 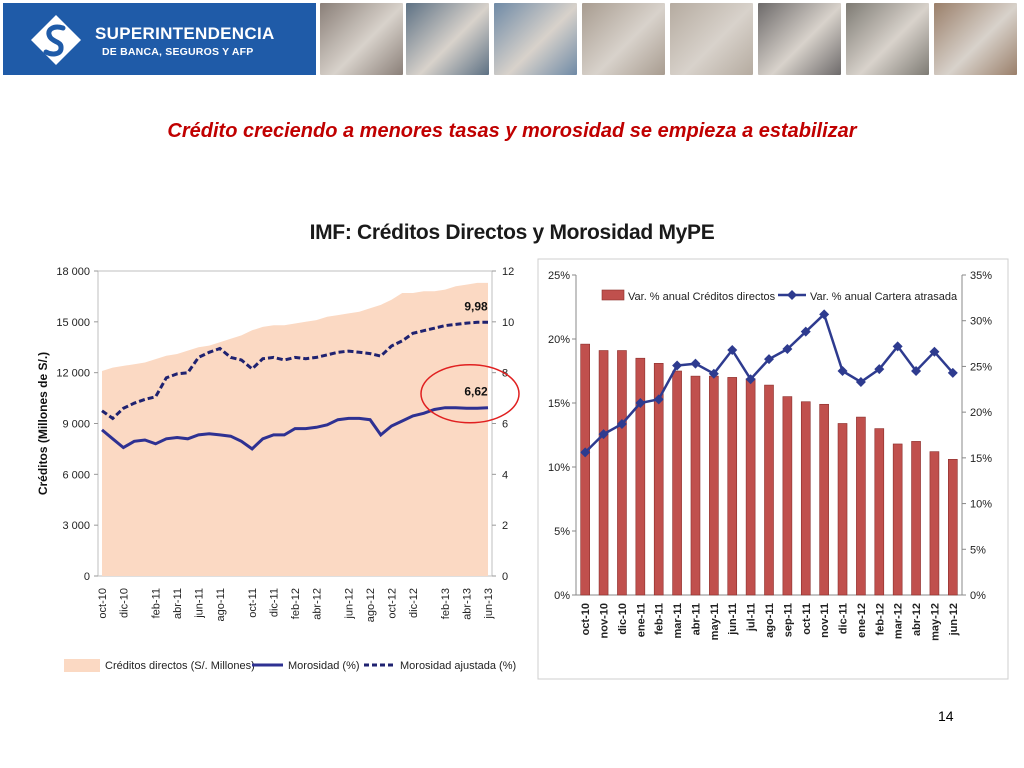 I want to click on legend-swatch-area, so click(x=82, y=665).